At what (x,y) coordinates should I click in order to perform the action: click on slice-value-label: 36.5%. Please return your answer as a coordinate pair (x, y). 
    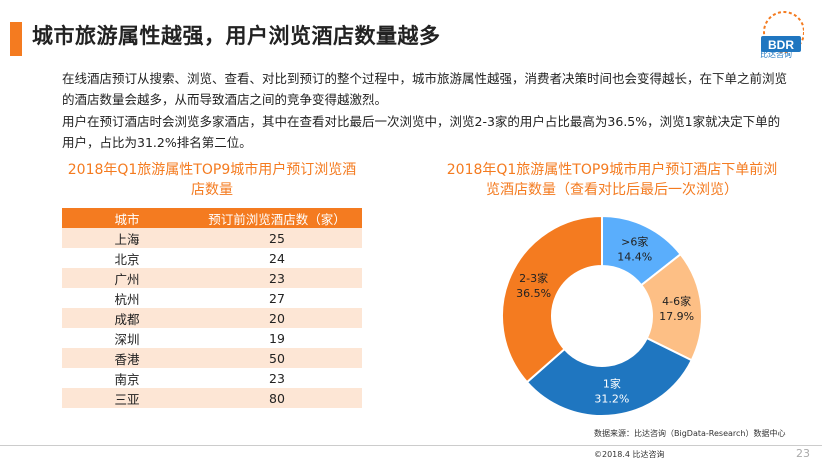
    Looking at the image, I should click on (533, 293).